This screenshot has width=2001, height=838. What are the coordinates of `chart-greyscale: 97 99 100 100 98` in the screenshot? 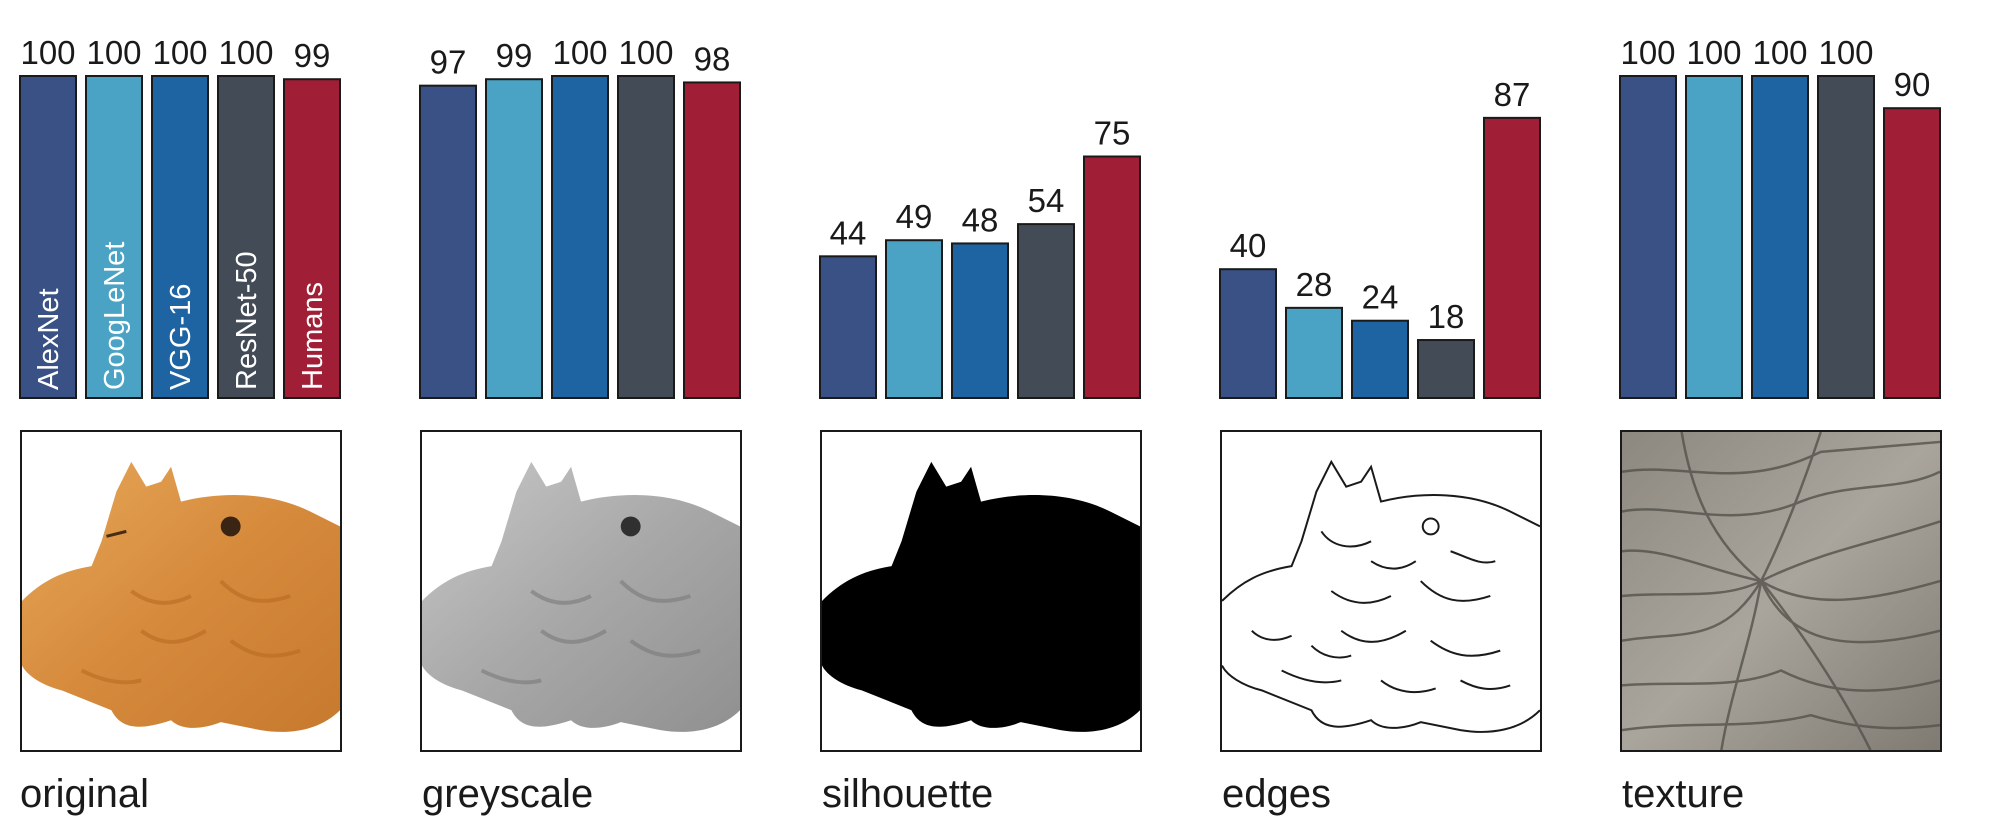 It's located at (580, 216).